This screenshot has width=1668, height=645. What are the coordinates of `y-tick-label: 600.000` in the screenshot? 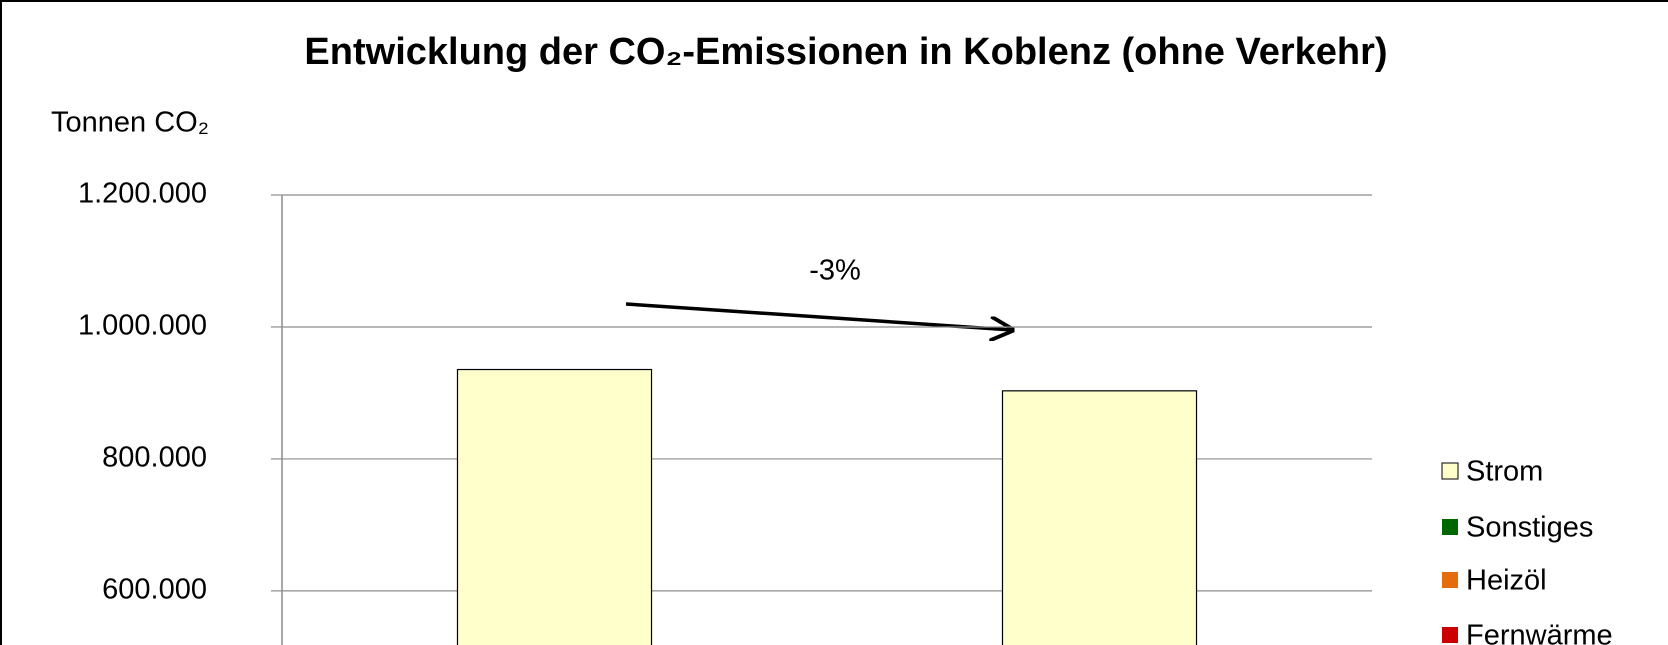 It's located at (154, 590).